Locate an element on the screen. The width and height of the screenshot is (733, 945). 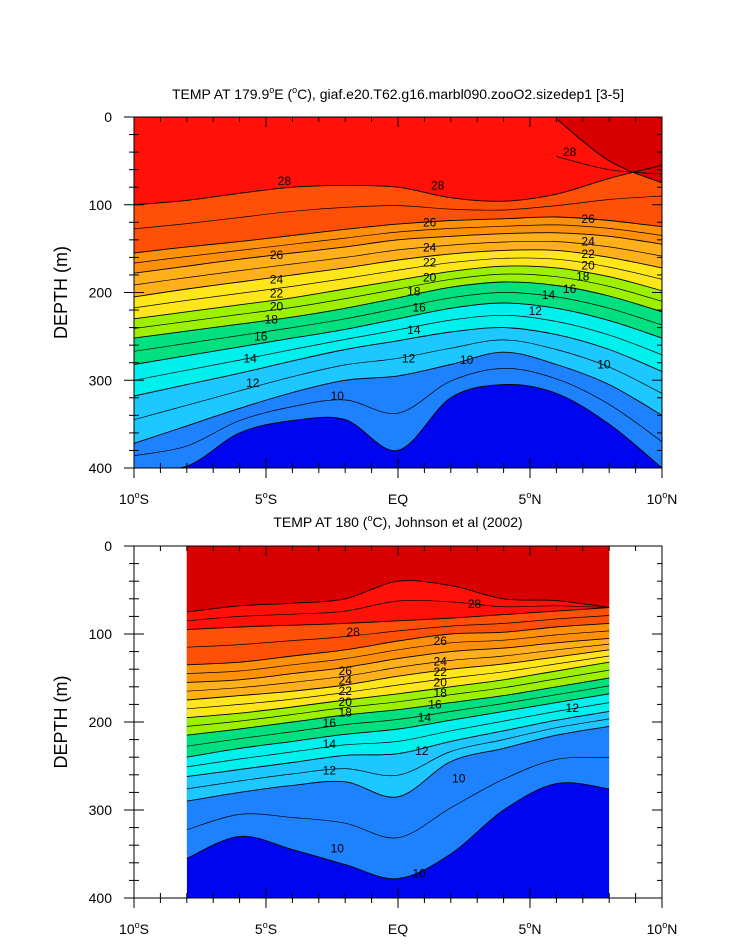
isoline-t29 is located at coordinates (609, 151).